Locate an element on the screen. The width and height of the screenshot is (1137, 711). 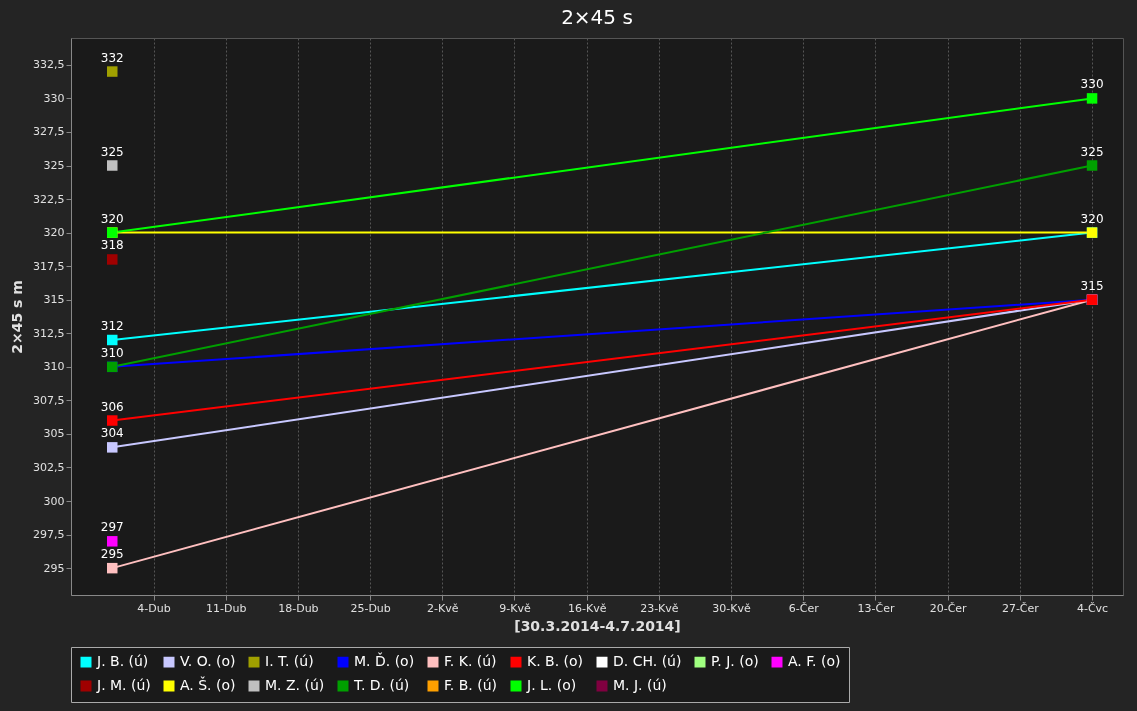
data-label: 306 is located at coordinates (112, 406).